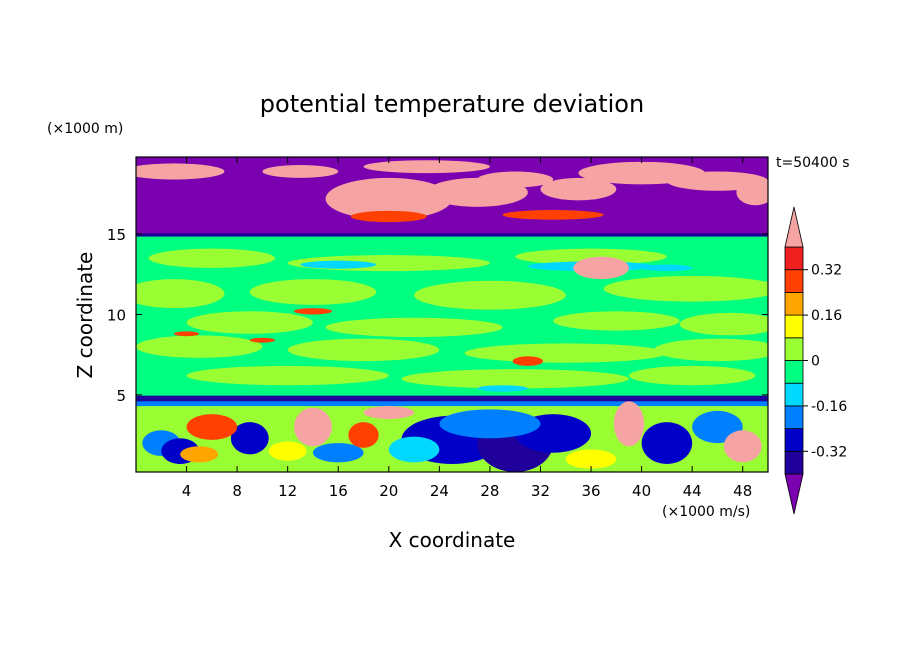 Image resolution: width=904 pixels, height=654 pixels. I want to click on colorbar-arrow-top, so click(794, 227).